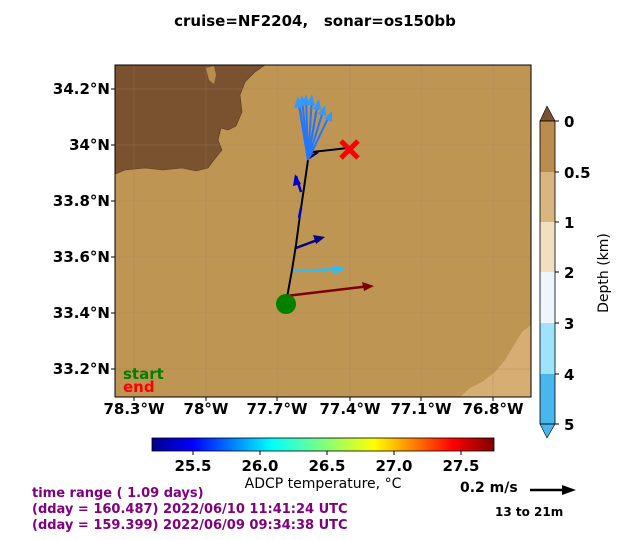  What do you see at coordinates (575, 272) in the screenshot?
I see `depth-colorbar: 0 0.5 1 2 3 4 5 Depth (km)` at bounding box center [575, 272].